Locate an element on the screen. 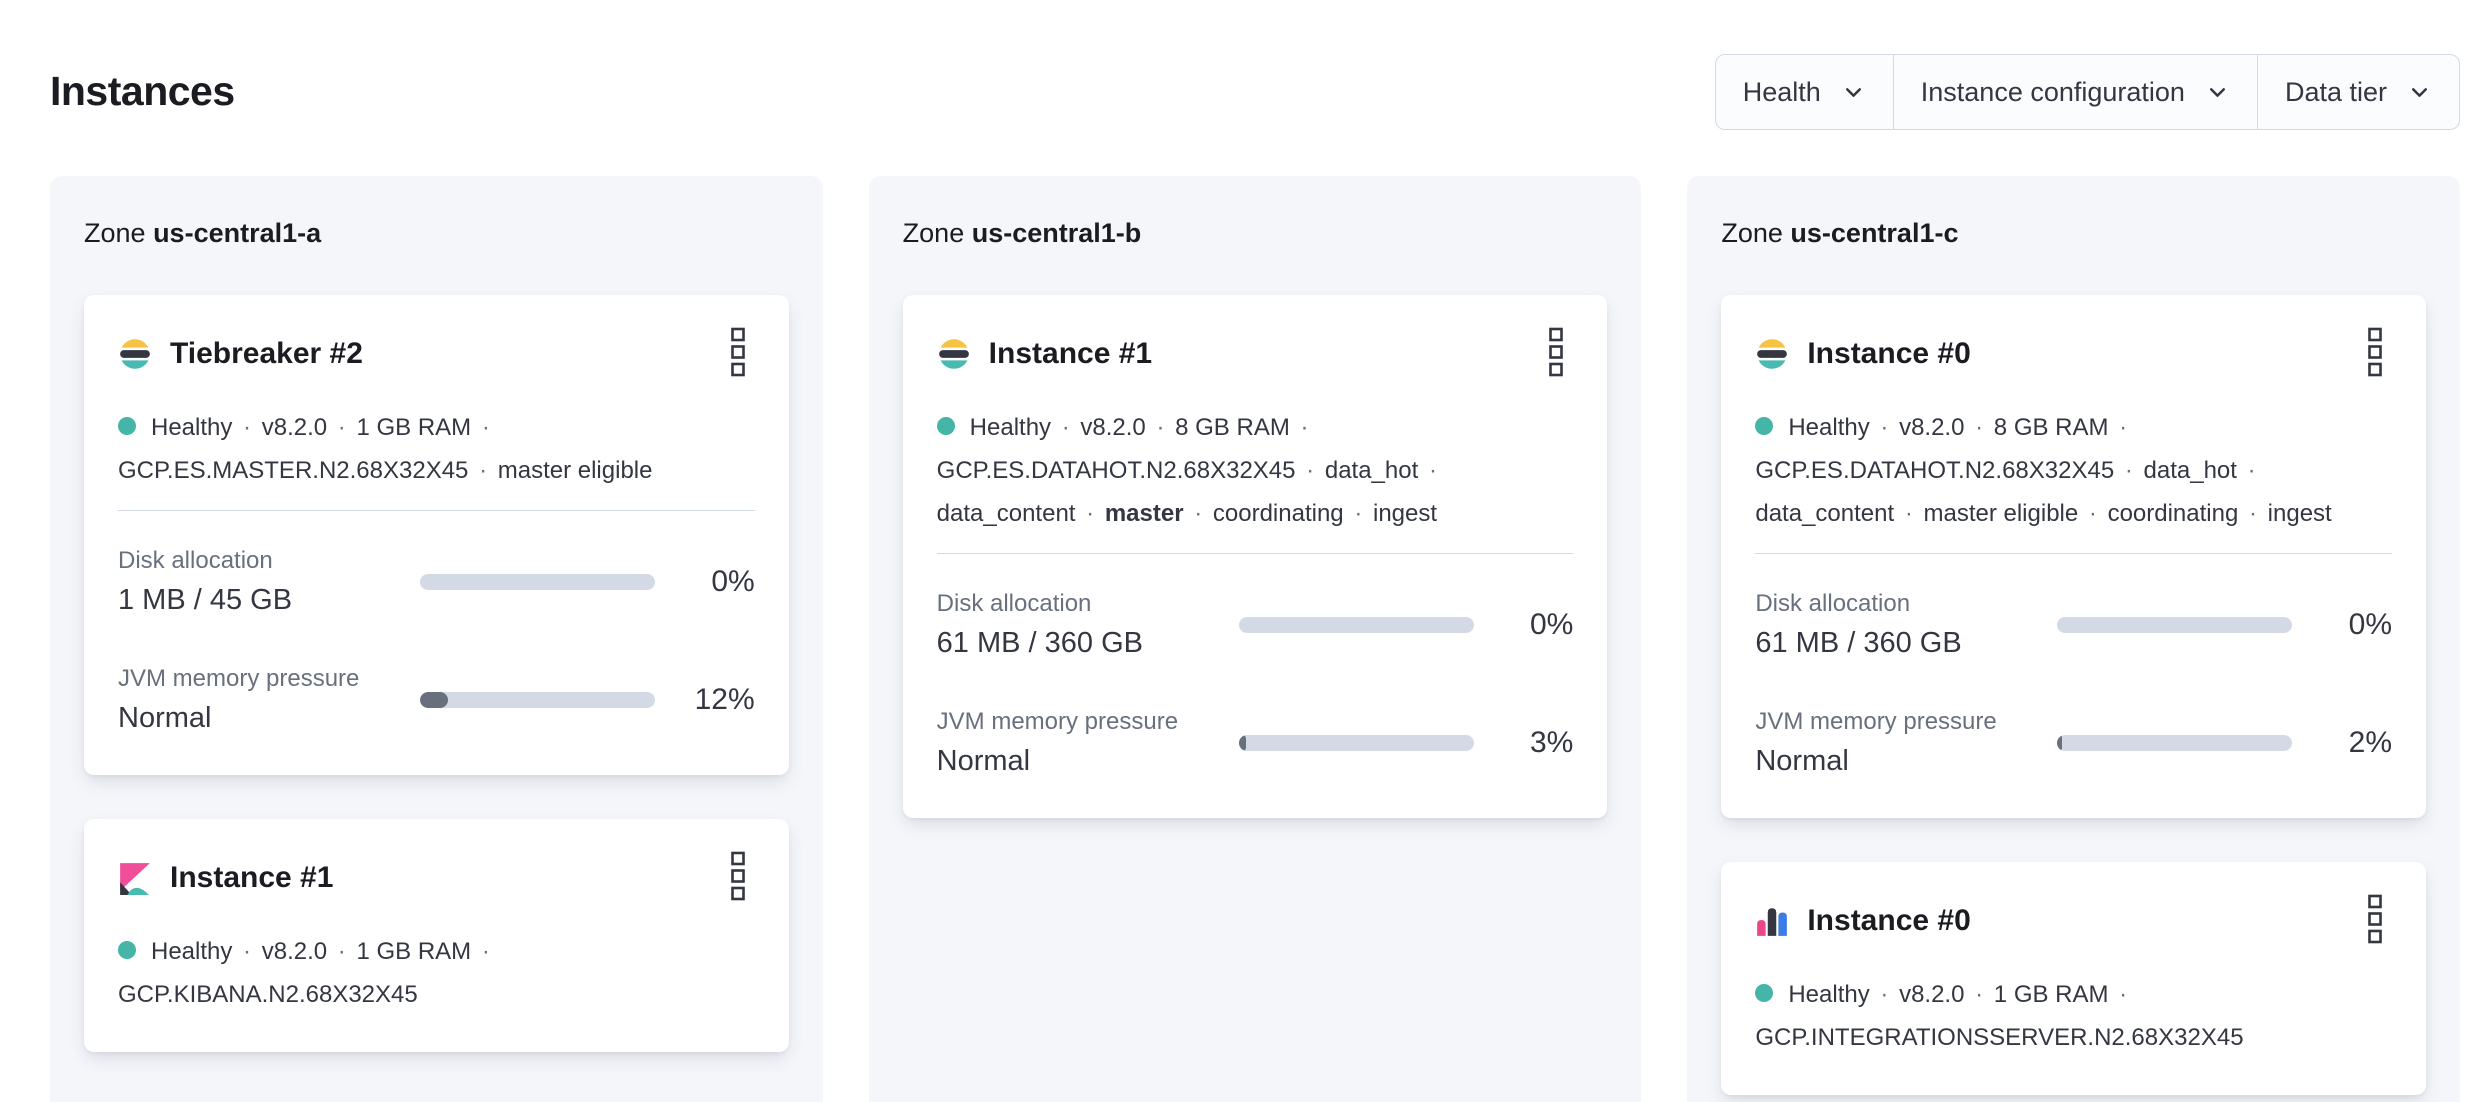  zone-label: Zone us-central1-a is located at coordinates (436, 233).